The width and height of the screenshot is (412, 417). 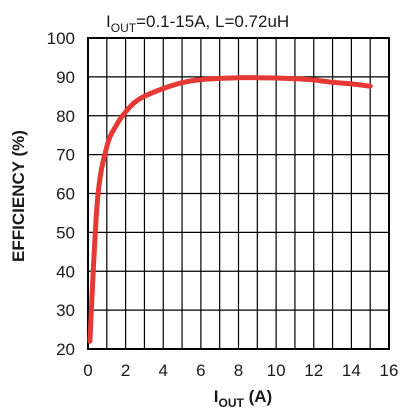 What do you see at coordinates (197, 23) in the screenshot?
I see `chart-title: IOUT=0.1-15A, L=0.72uH` at bounding box center [197, 23].